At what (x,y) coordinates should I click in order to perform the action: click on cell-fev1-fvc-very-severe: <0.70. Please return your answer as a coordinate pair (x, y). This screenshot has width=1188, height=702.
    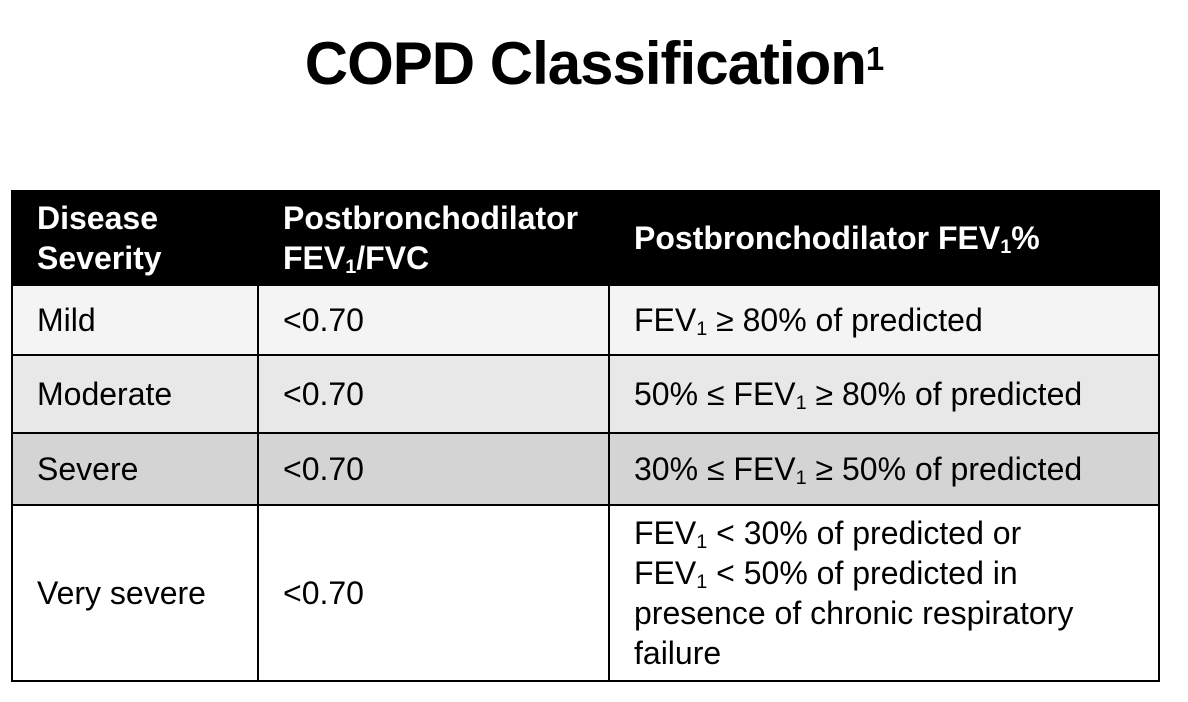
    Looking at the image, I should click on (433, 593).